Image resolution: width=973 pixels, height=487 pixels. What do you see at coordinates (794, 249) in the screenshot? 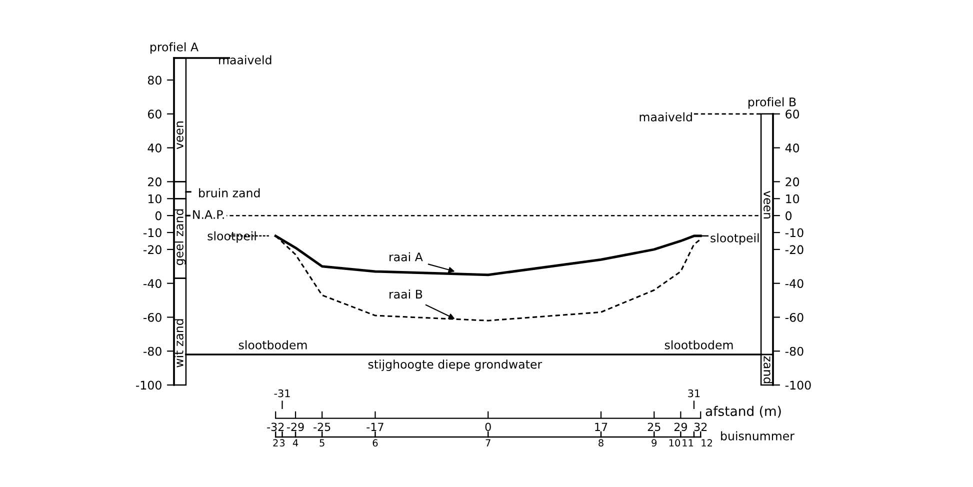
I see `y2-tick-label: -20` at bounding box center [794, 249].